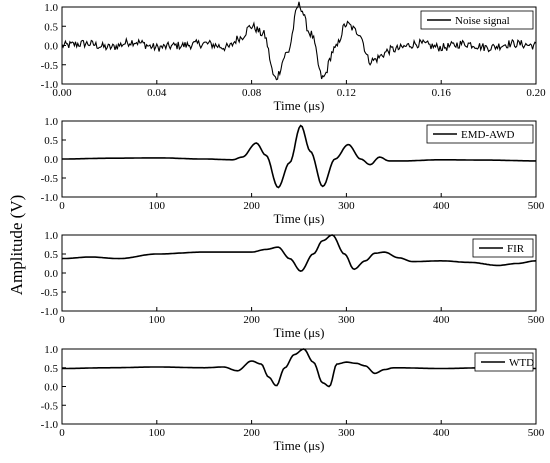 The image size is (550, 463). Describe the element at coordinates (16, 245) in the screenshot. I see `shared-y-axis-label: Amplitude (V)` at that location.